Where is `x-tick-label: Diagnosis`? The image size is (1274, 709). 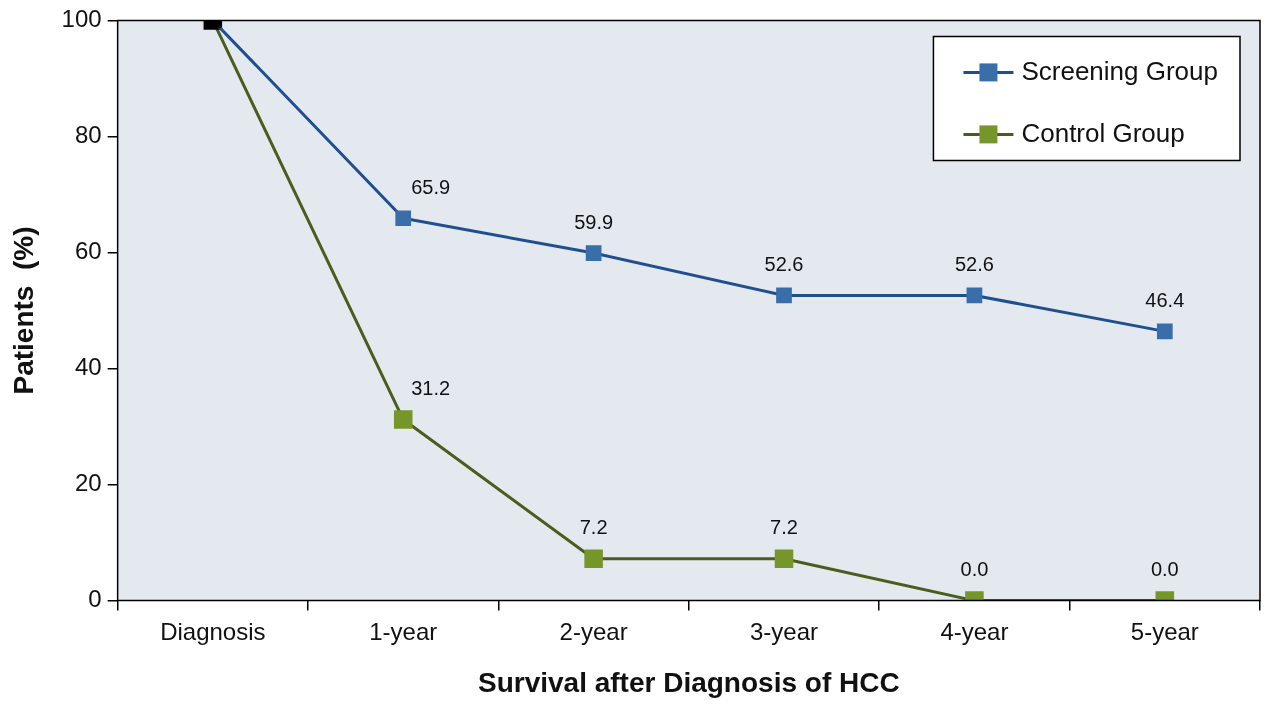 x-tick-label: Diagnosis is located at coordinates (213, 631).